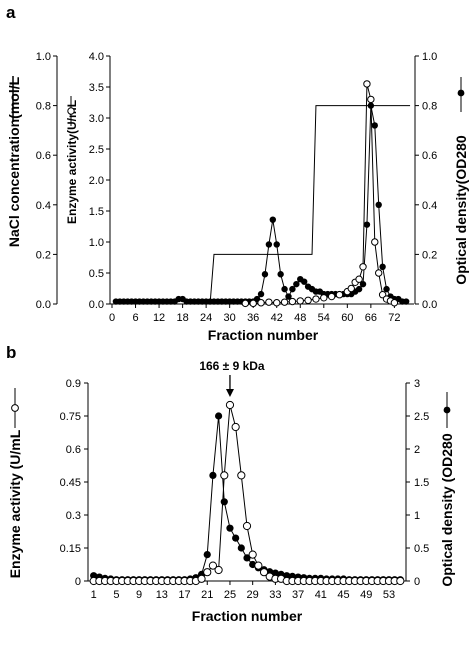  What do you see at coordinates (253, 318) in the screenshot?
I see `x-tick-label: 36` at bounding box center [253, 318].